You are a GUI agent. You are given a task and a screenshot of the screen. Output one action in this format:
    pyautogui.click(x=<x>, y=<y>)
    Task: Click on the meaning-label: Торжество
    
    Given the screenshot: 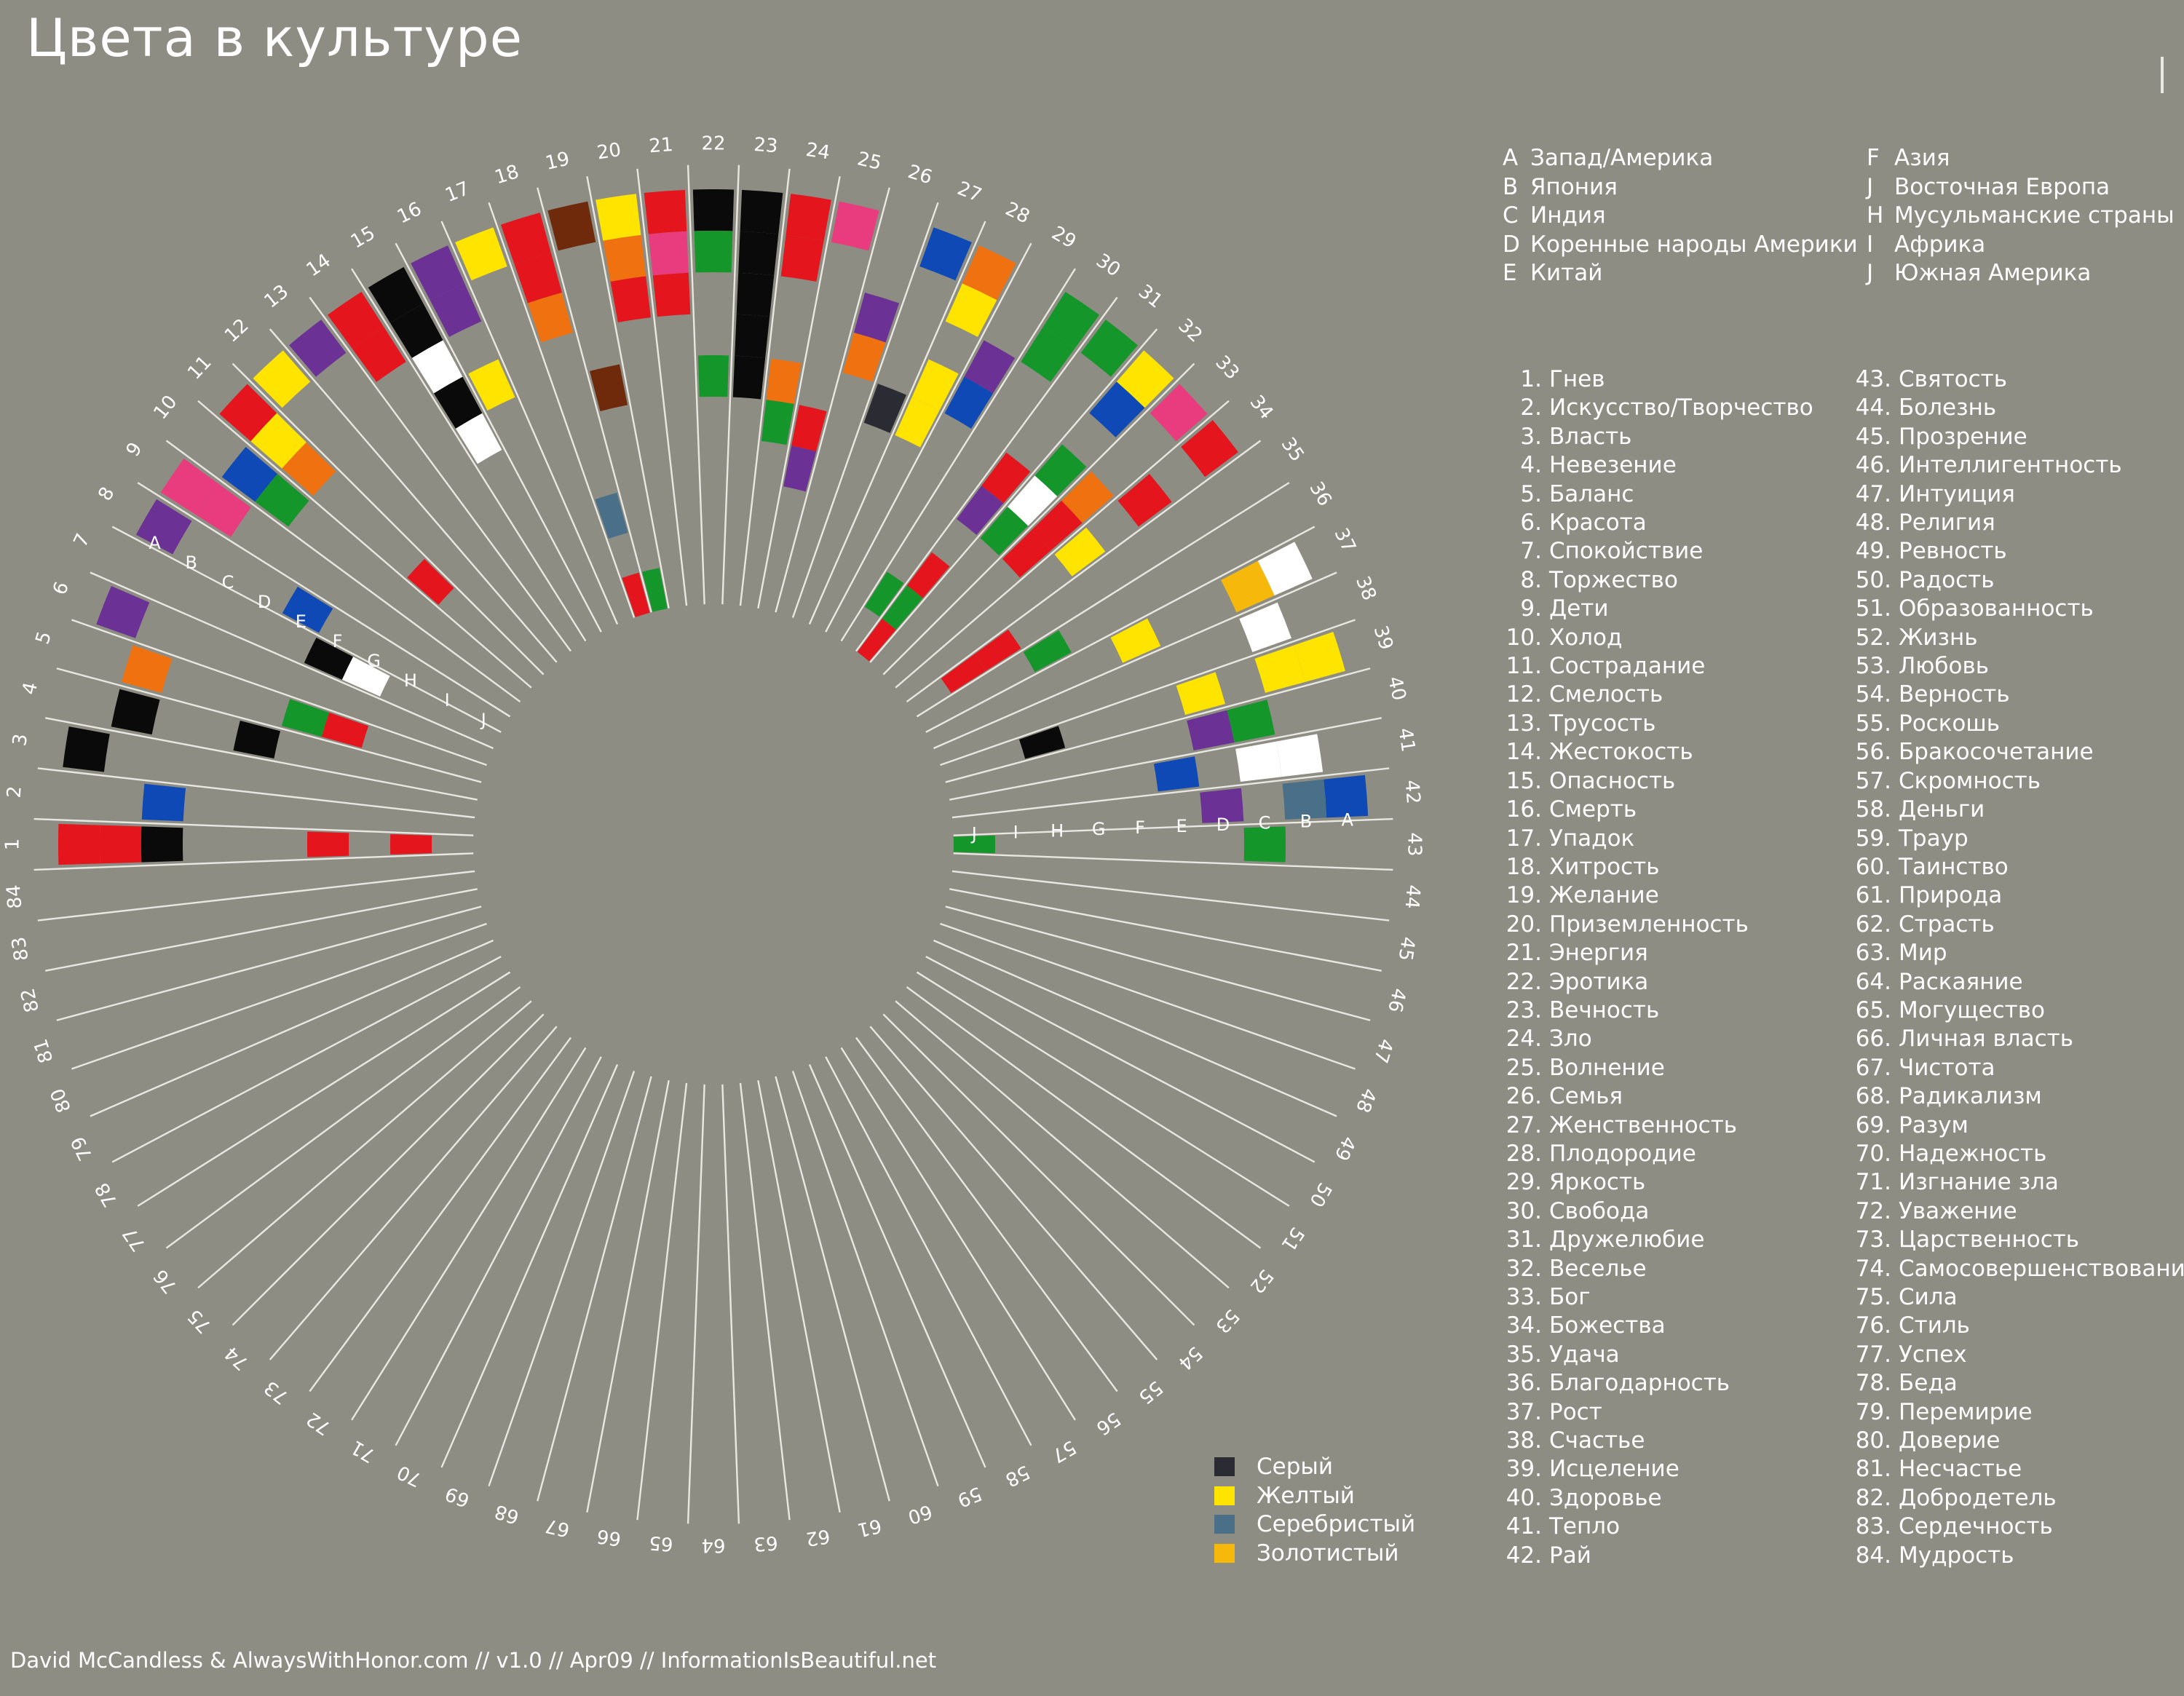 What is the action you would take?
    pyautogui.click(x=1613, y=579)
    